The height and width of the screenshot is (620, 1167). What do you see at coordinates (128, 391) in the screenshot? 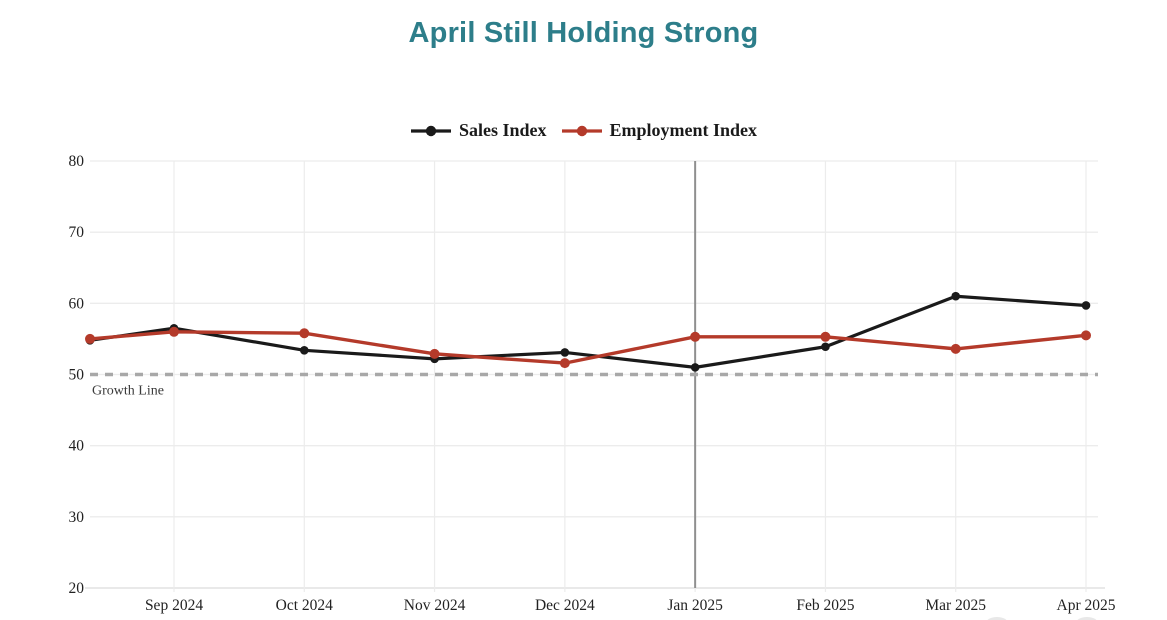
I see `growth-line-label: Growth Line` at bounding box center [128, 391].